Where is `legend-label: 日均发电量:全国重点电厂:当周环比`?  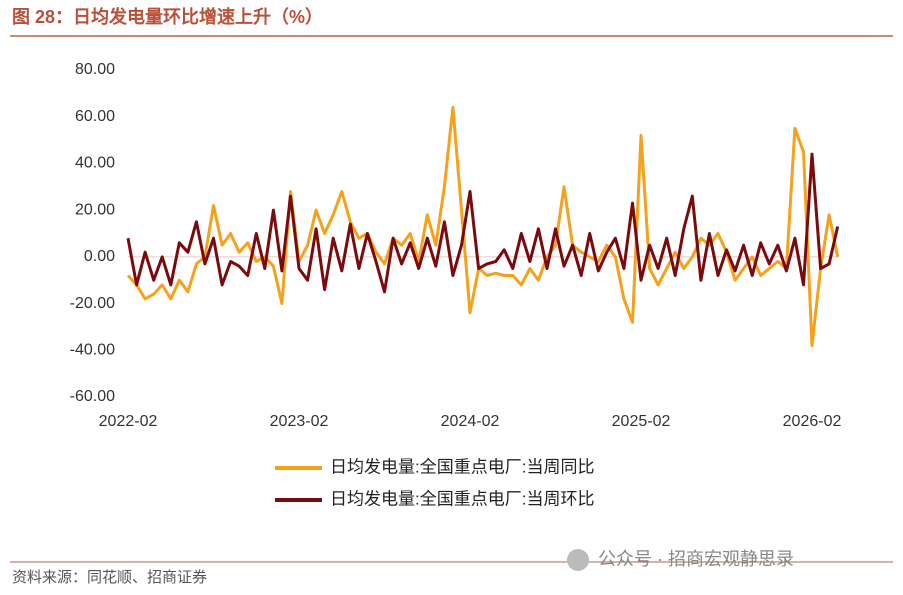
legend-label: 日均发电量:全国重点电厂:当周环比 is located at coordinates (462, 498).